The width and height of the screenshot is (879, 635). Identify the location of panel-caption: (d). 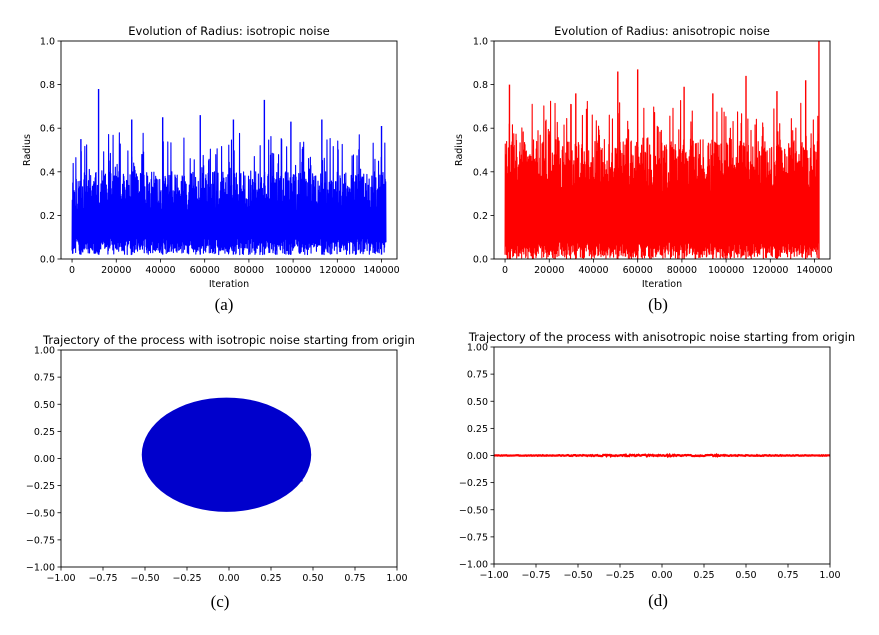
(658, 600).